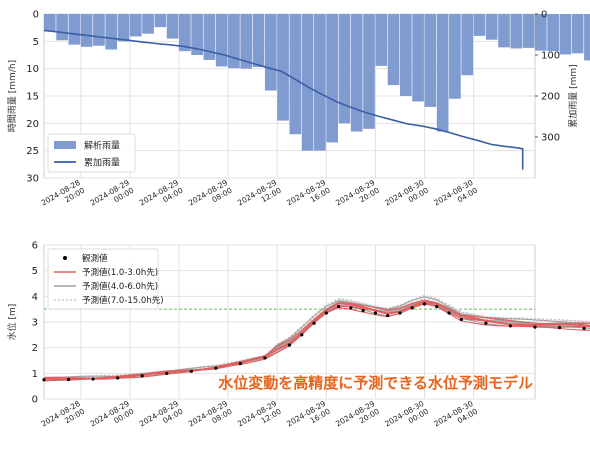 The height and width of the screenshot is (451, 590). I want to click on water-level-tick-label: 3, so click(35, 323).